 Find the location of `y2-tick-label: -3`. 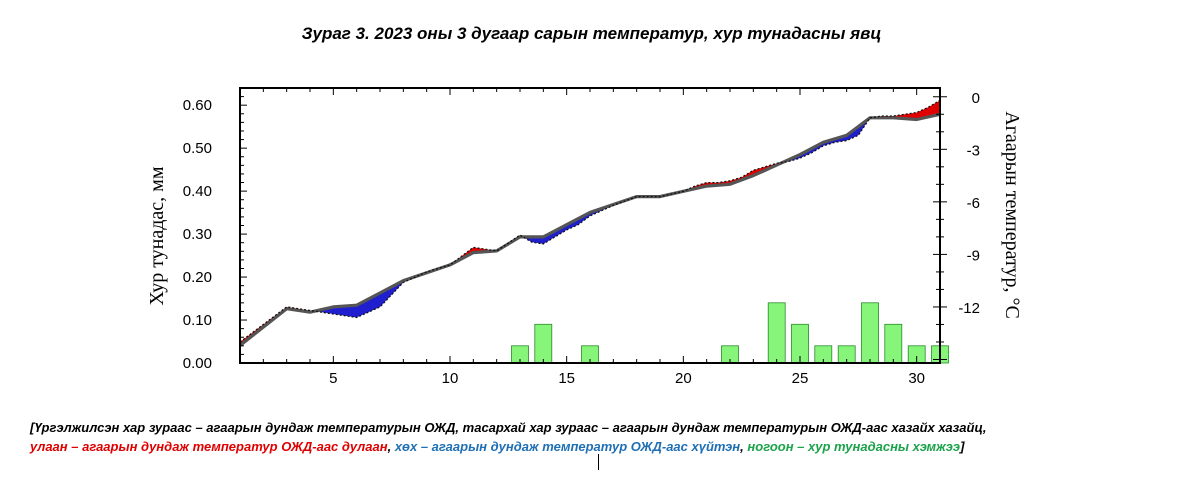

y2-tick-label: -3 is located at coordinates (973, 150).